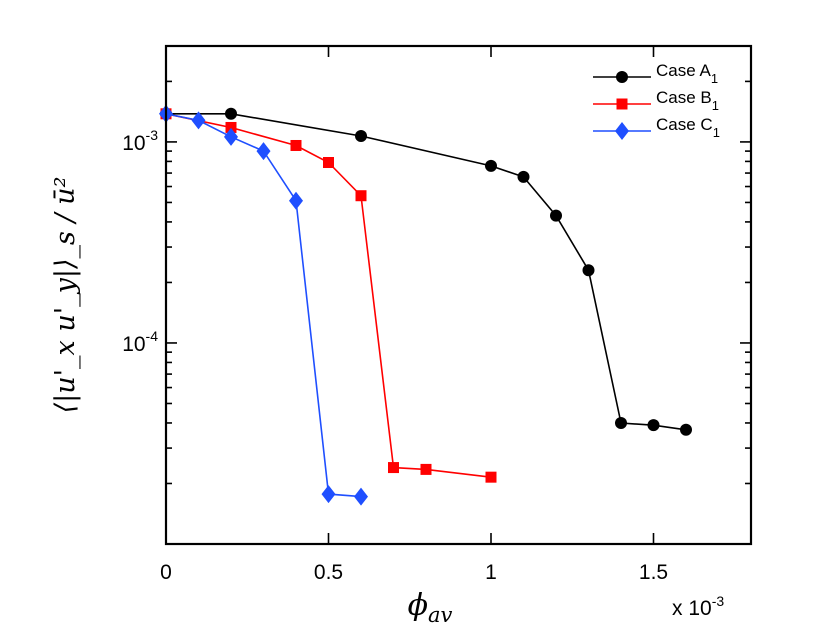 The height and width of the screenshot is (625, 830). Describe the element at coordinates (414, 572) in the screenshot. I see `x-tick-labels: 0 0.5 1 1.5` at that location.